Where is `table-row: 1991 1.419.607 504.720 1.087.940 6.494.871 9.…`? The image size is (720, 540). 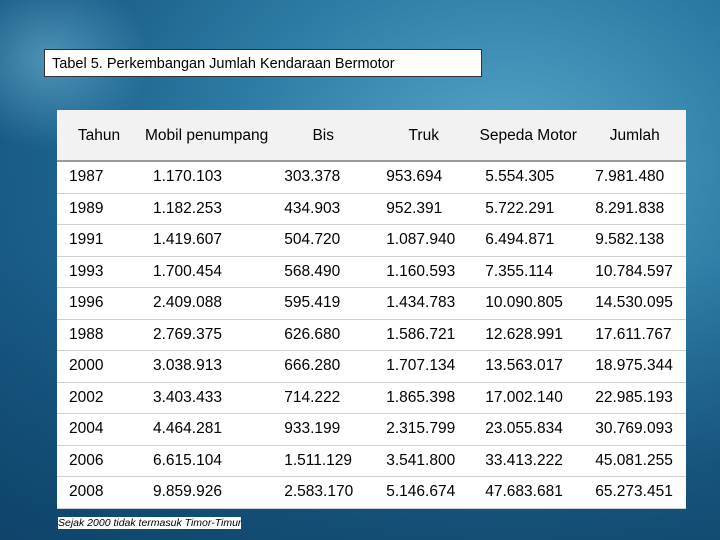
table-row: 1991 1.419.607 504.720 1.087.940 6.494.871 9.… is located at coordinates (372, 240).